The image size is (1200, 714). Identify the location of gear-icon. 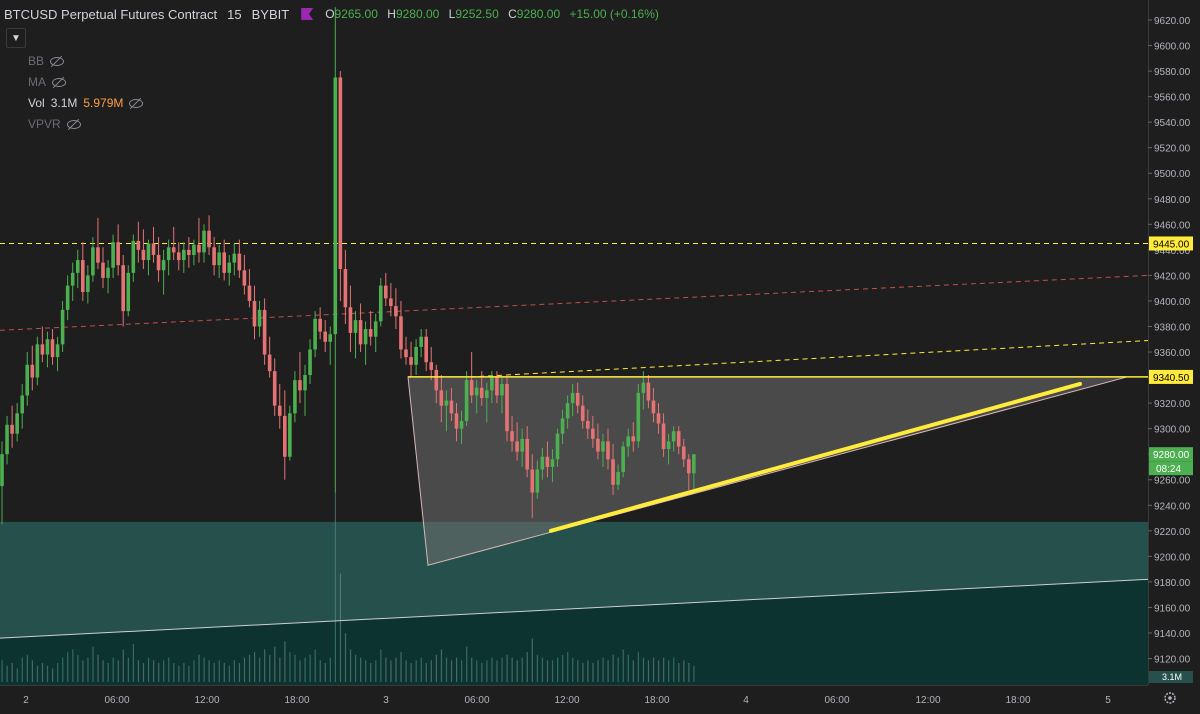
(1170, 698).